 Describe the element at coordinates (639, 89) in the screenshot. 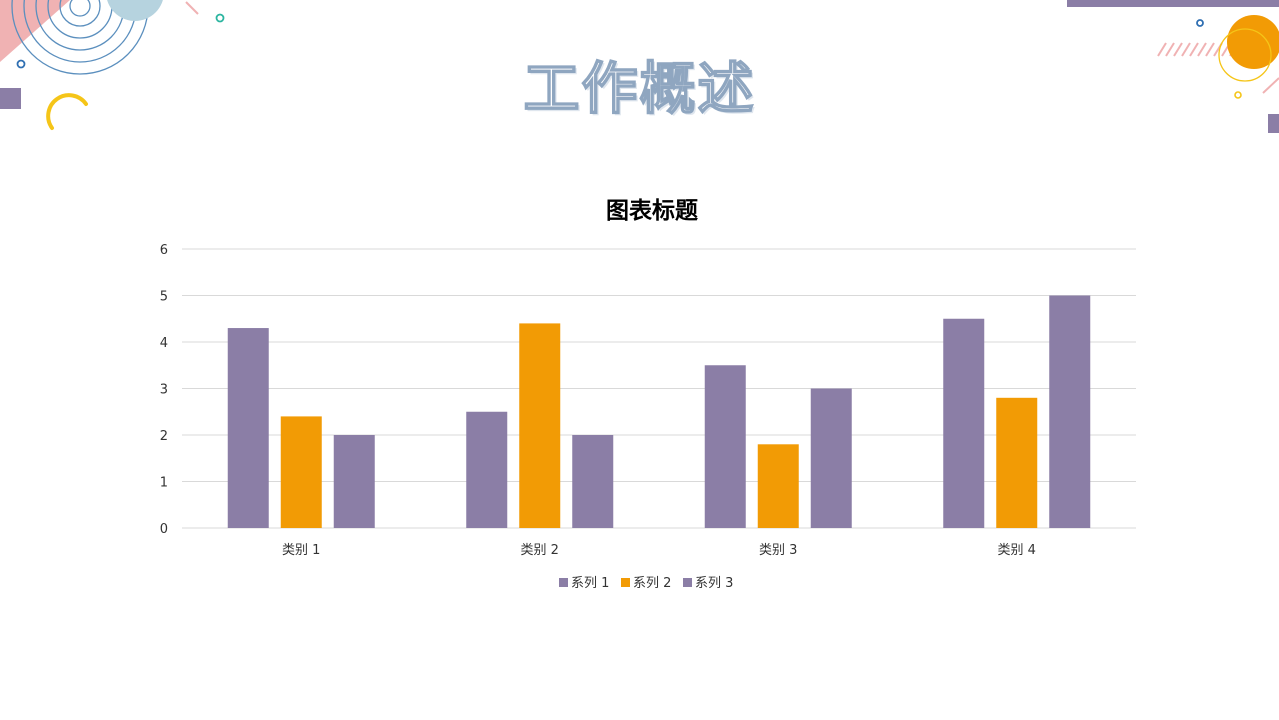

I see `slide-title: 工作概述` at that location.